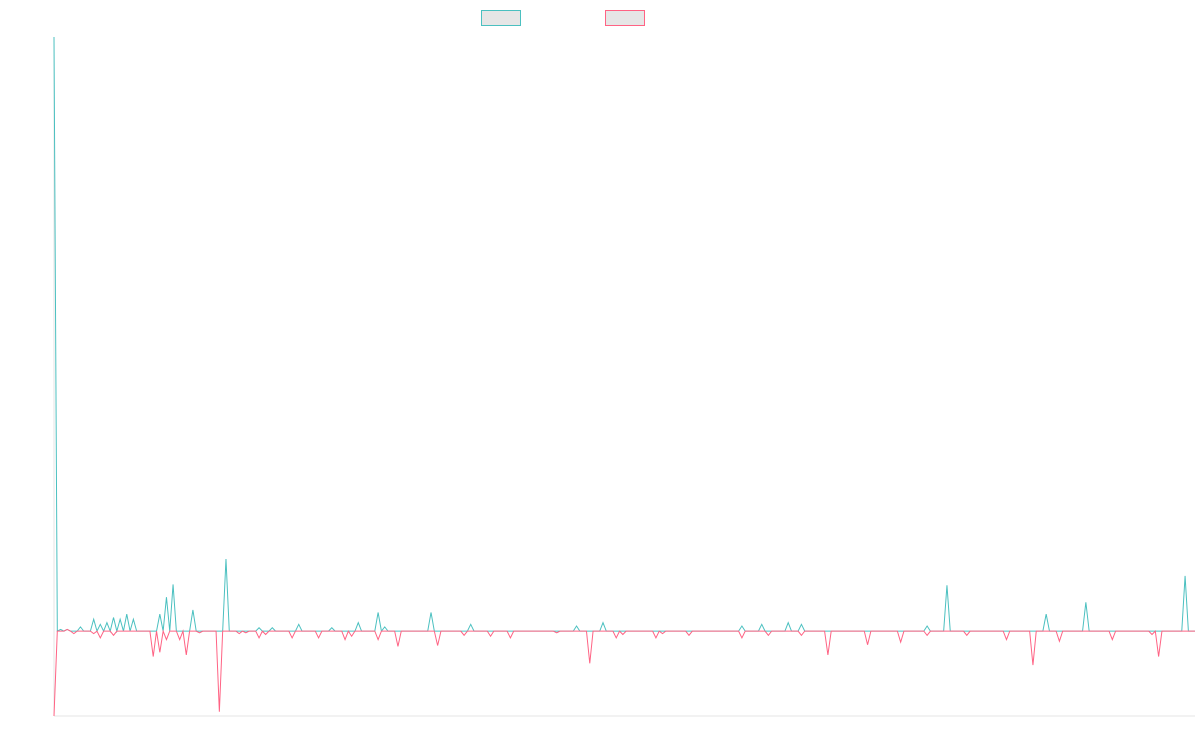 This screenshot has width=1200, height=750. What do you see at coordinates (563, 18) in the screenshot?
I see `legend` at bounding box center [563, 18].